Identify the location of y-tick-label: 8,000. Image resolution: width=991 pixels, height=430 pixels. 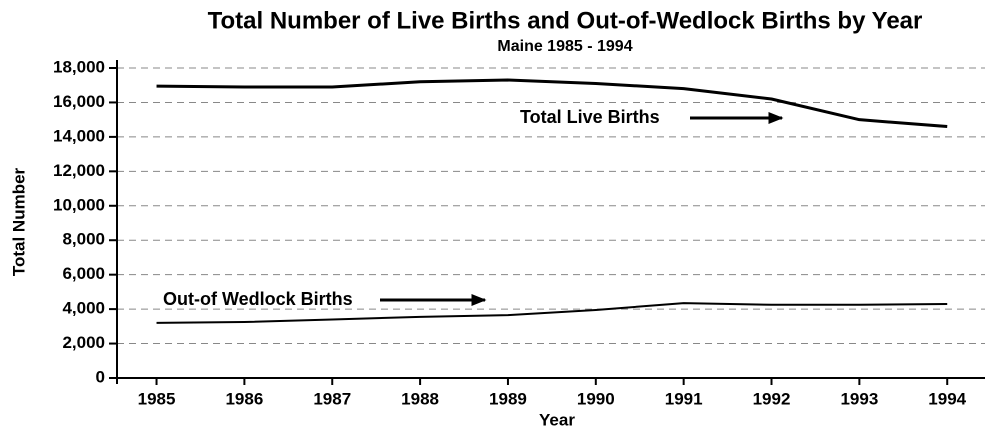
(83, 239).